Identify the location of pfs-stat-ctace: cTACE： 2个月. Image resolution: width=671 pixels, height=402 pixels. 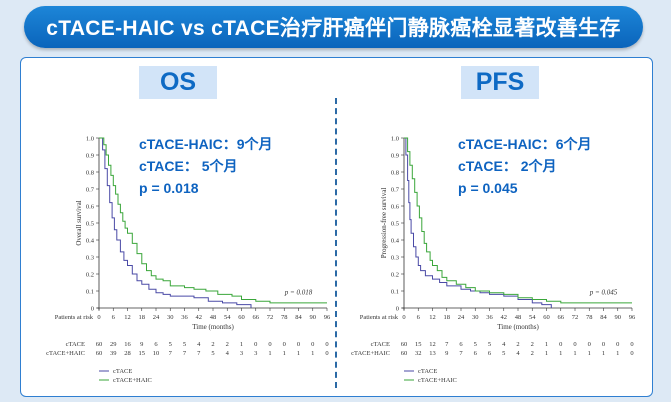
(507, 166).